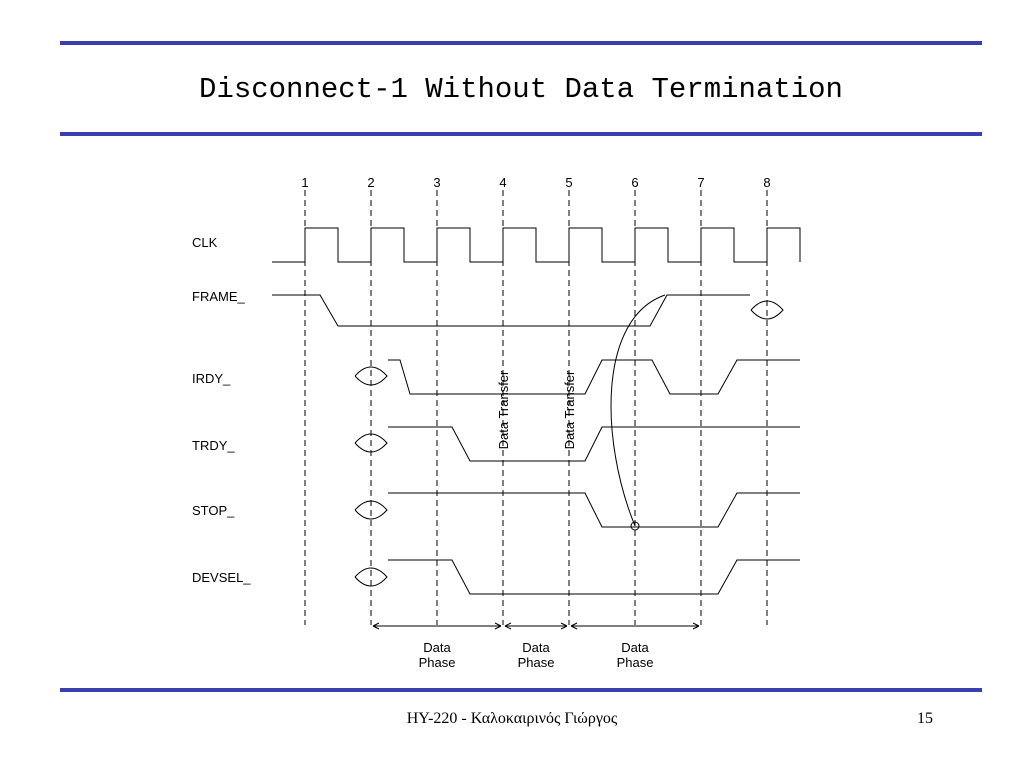  Describe the element at coordinates (594, 510) in the screenshot. I see `stop-wave` at that location.